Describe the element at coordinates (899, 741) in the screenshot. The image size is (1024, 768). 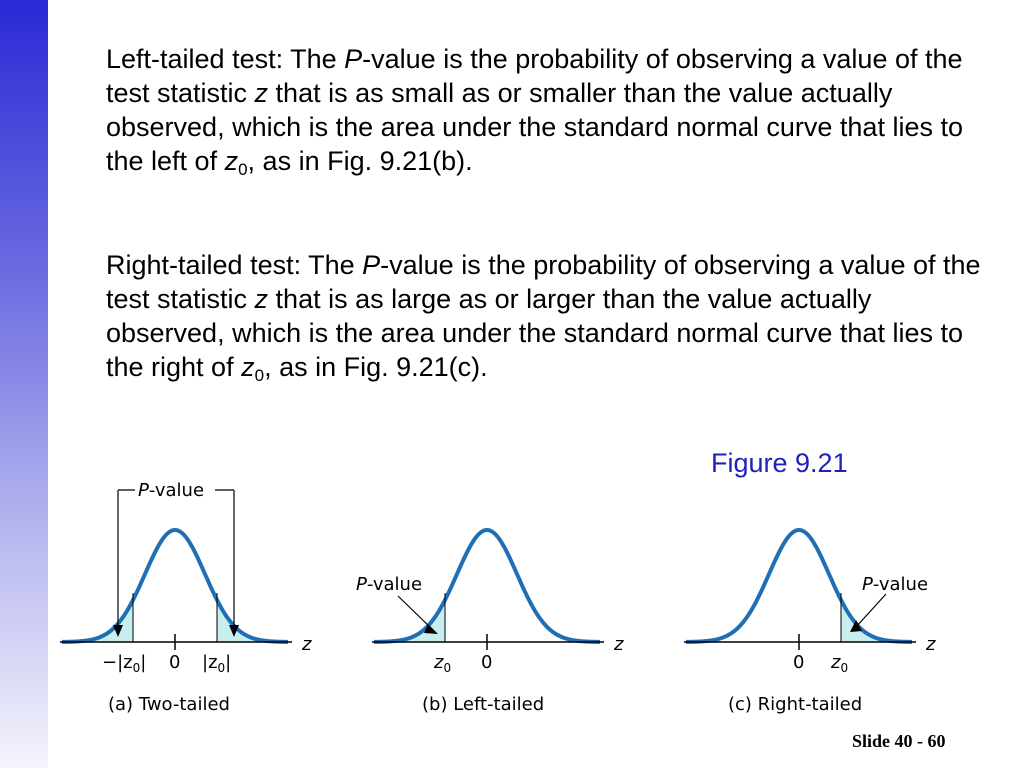
I see `slide-number: Slide 40 - 60` at that location.